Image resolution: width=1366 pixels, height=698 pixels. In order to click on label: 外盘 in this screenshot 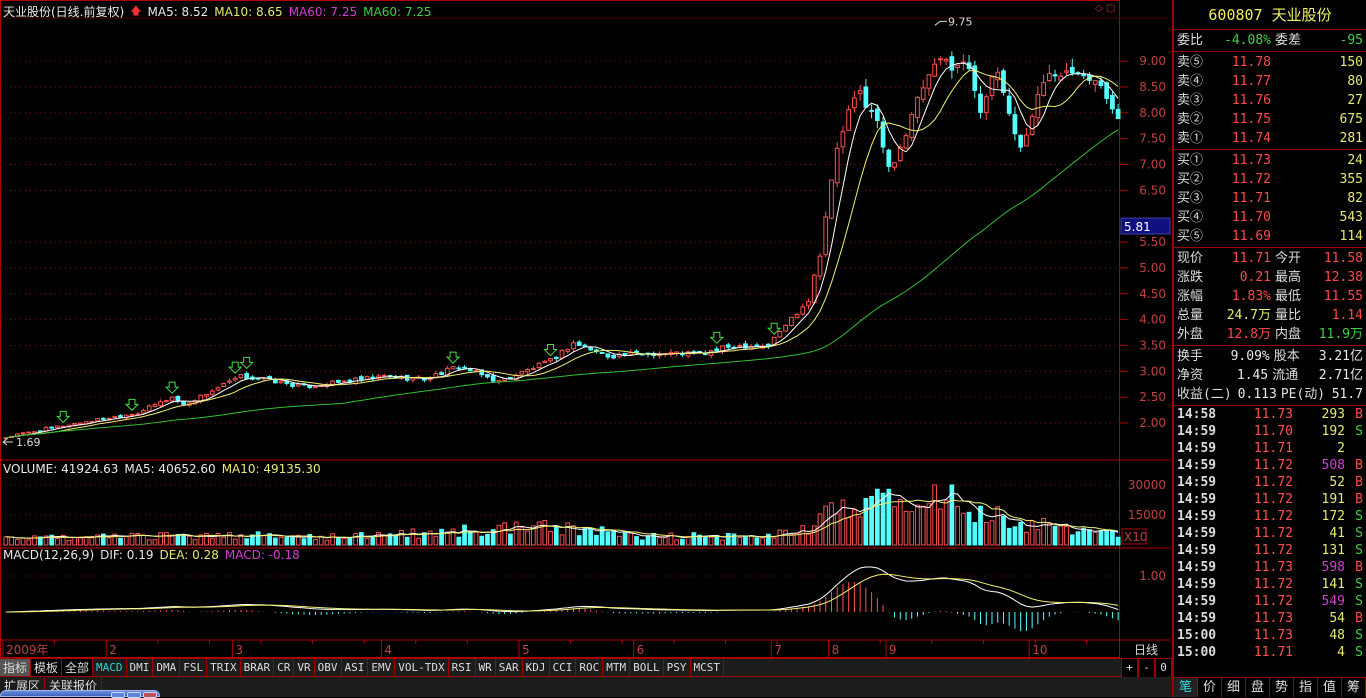, I will do `click(1190, 334)`.